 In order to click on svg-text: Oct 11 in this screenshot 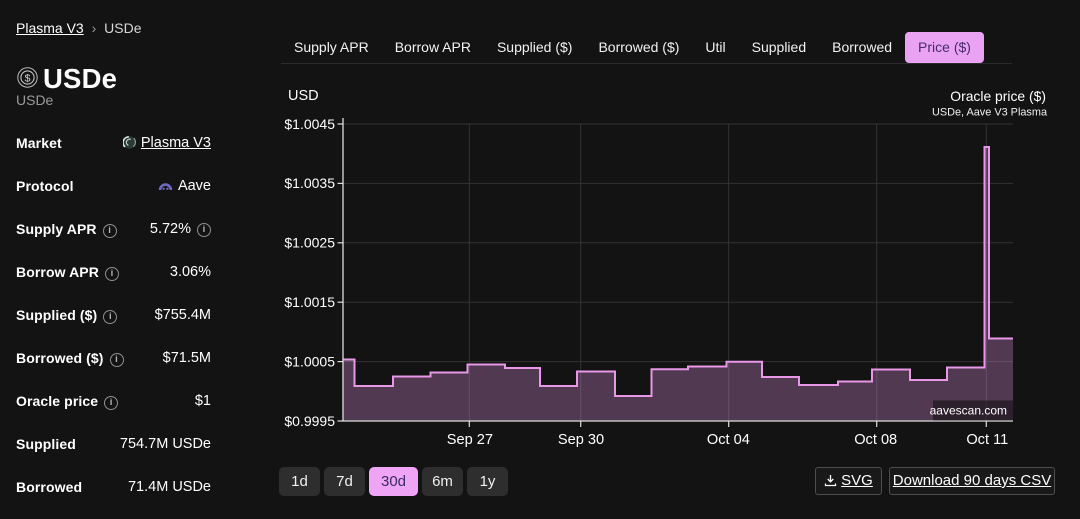, I will do `click(987, 440)`.